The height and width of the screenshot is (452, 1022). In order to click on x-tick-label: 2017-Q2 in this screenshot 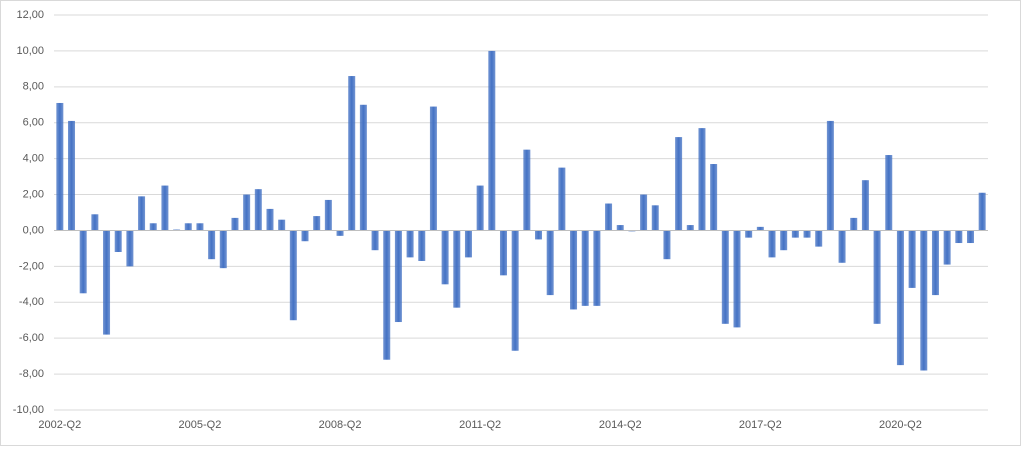, I will do `click(760, 425)`.